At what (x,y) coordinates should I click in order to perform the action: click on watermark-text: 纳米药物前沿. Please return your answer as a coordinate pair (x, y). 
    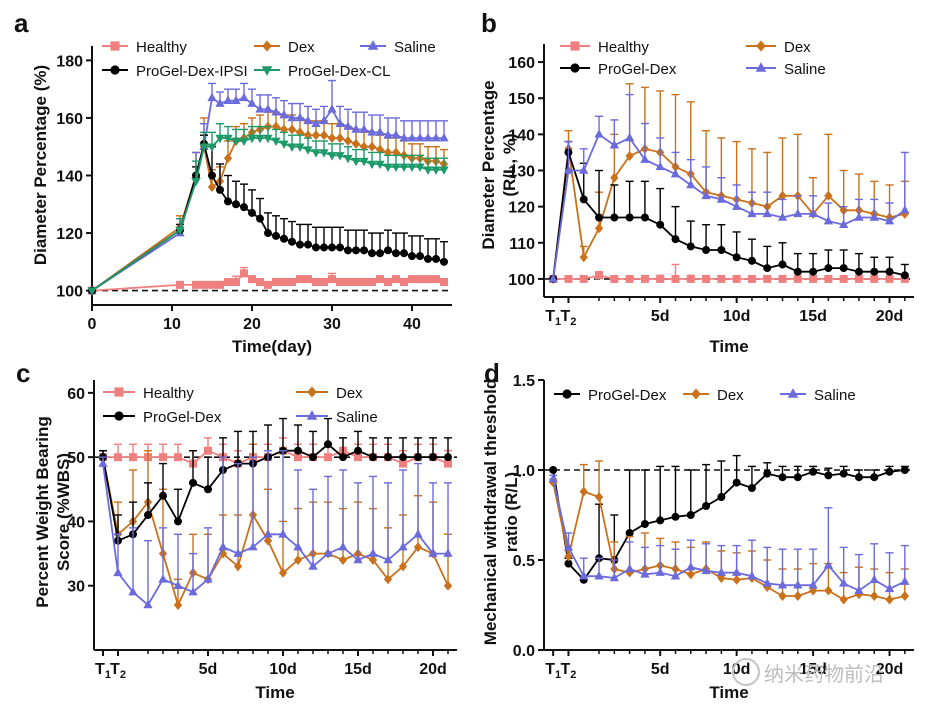
    Looking at the image, I should click on (824, 674).